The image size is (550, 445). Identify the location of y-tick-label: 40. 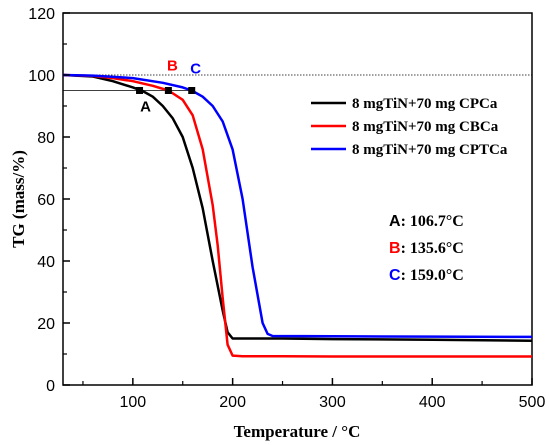
(46, 262).